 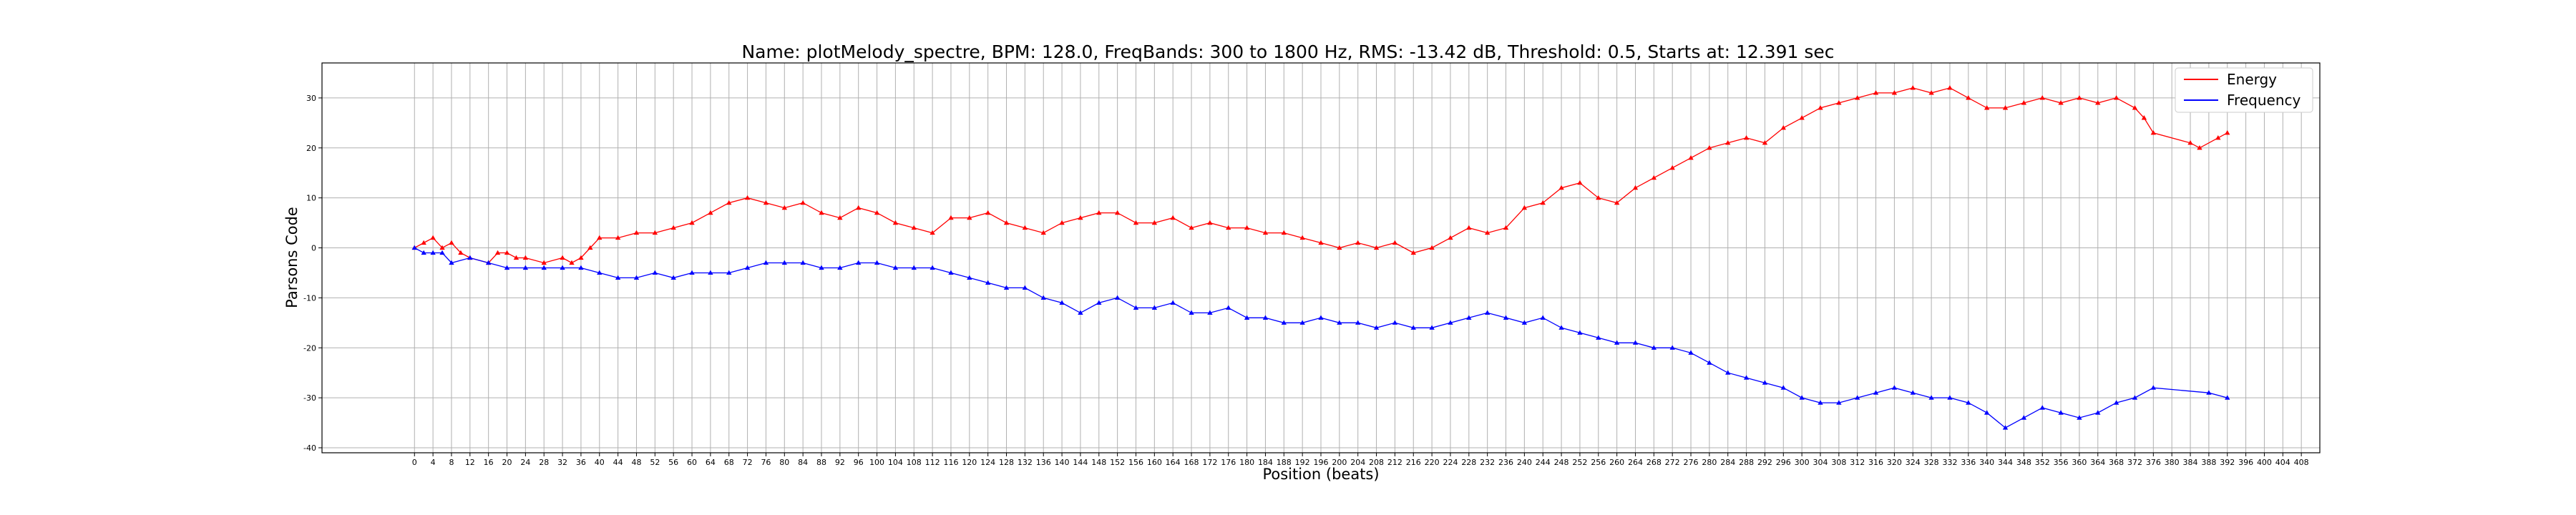 I want to click on legend: Energy Frequency, so click(x=2244, y=90).